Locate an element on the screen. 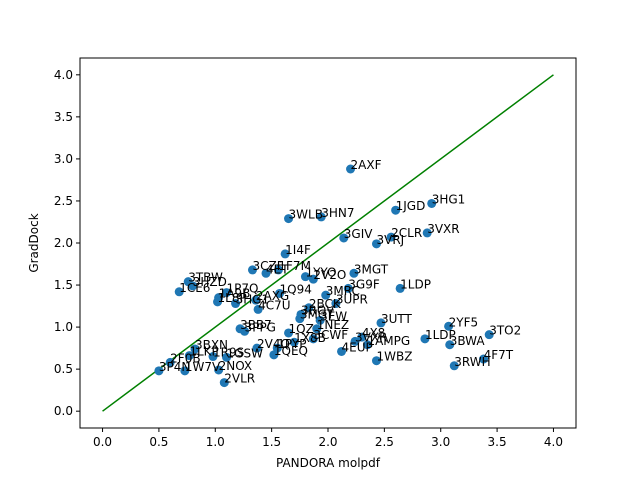  point-label: 3G9F is located at coordinates (364, 284).